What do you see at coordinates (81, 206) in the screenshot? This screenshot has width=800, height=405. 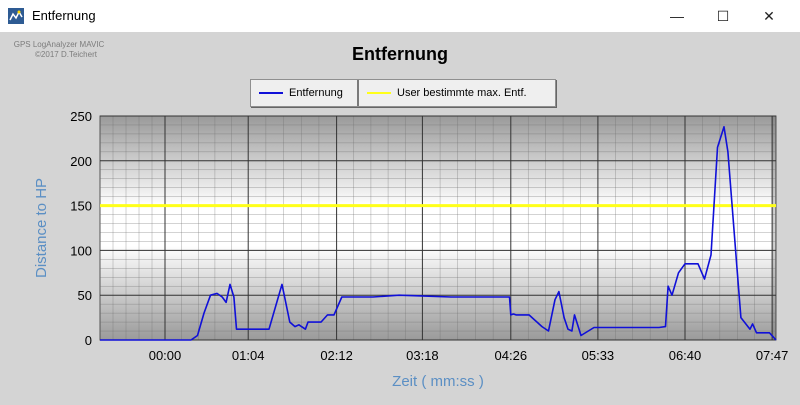 I see `y-tick-label: 150` at bounding box center [81, 206].